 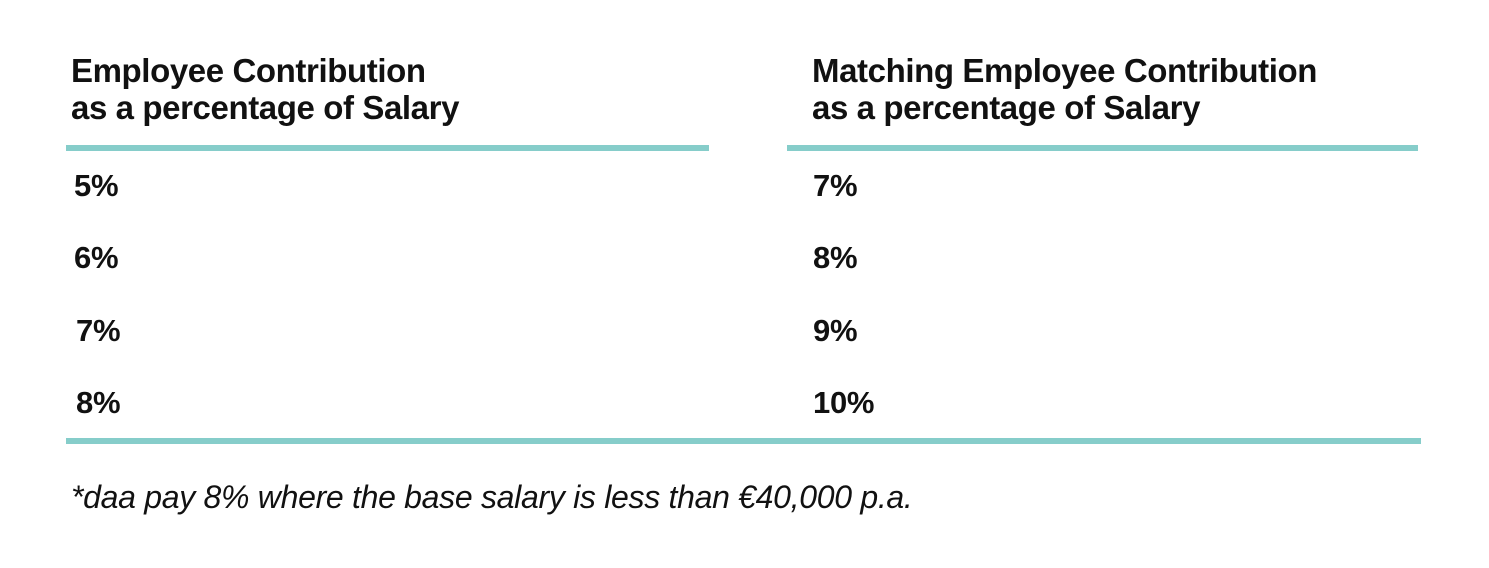 I want to click on table-cell-employee-row-3: 7%, so click(x=98, y=330).